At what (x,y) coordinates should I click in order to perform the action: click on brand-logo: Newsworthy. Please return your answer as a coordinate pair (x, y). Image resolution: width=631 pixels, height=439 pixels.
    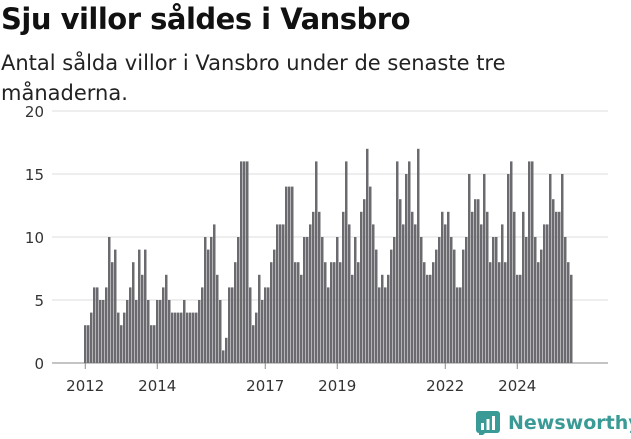
    Looking at the image, I should click on (553, 423).